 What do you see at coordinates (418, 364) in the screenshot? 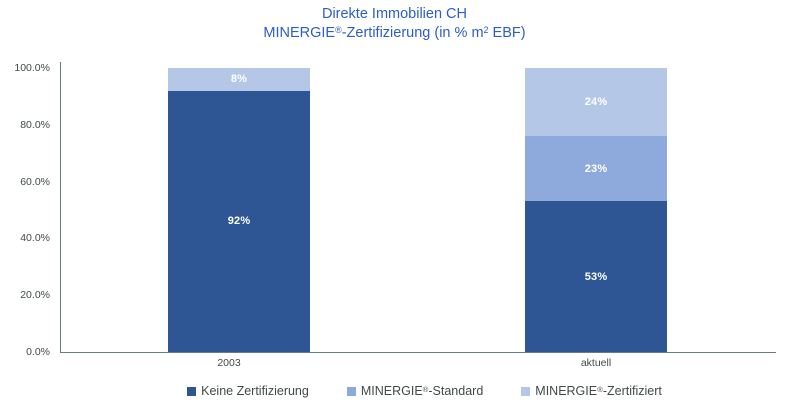
I see `x-axis-labels: 2003 aktuell` at bounding box center [418, 364].